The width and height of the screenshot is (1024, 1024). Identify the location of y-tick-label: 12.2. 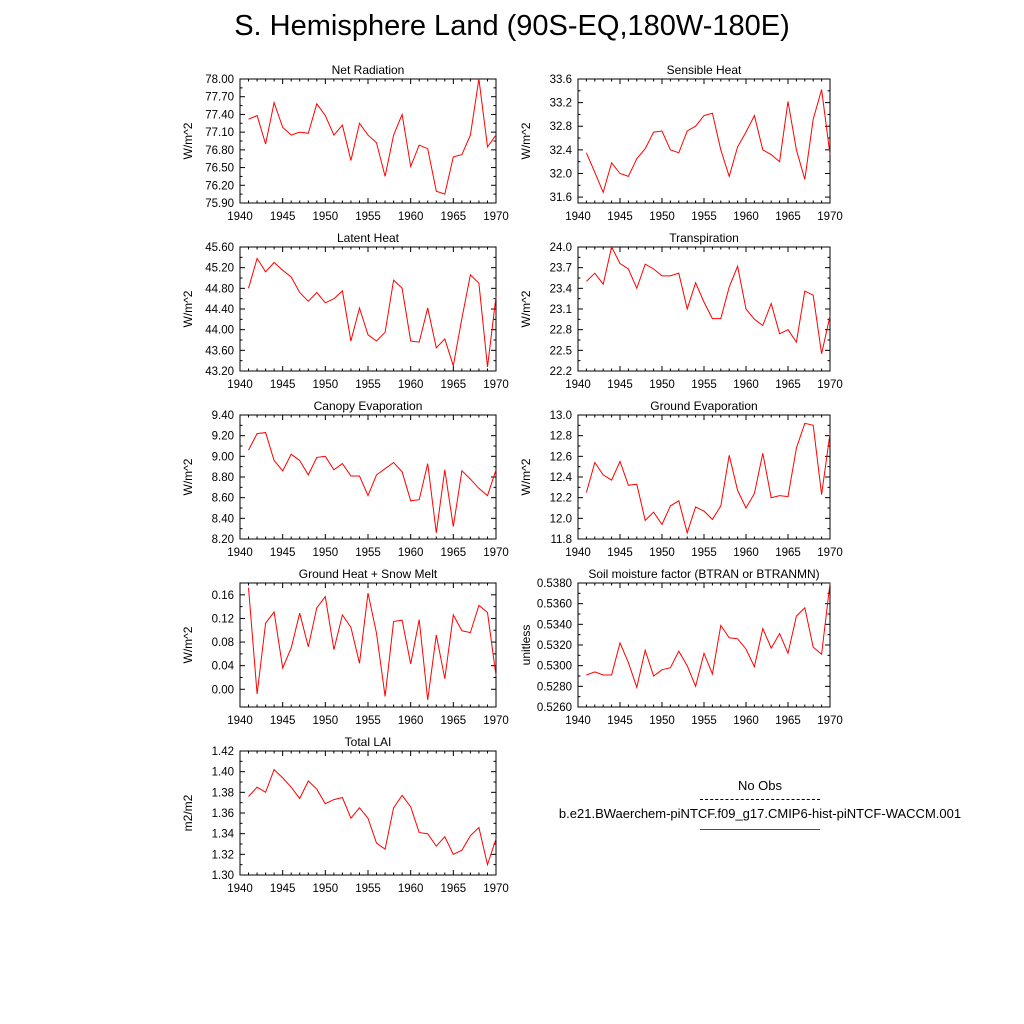
(561, 499).